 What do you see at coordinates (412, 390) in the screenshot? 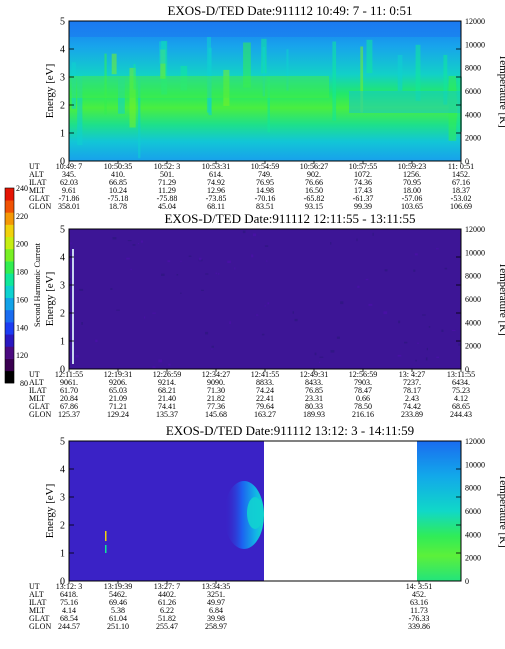
I see `orbit-value: 78.17` at bounding box center [412, 390].